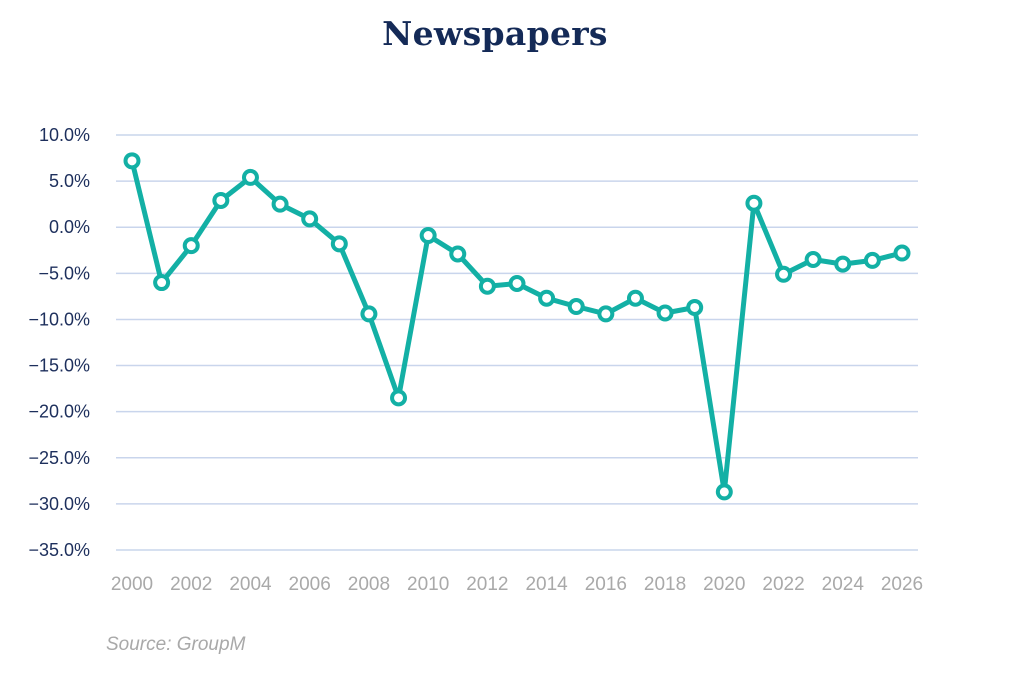 This screenshot has height=676, width=1024. Describe the element at coordinates (783, 584) in the screenshot. I see `x-tick-label: 2022` at that location.